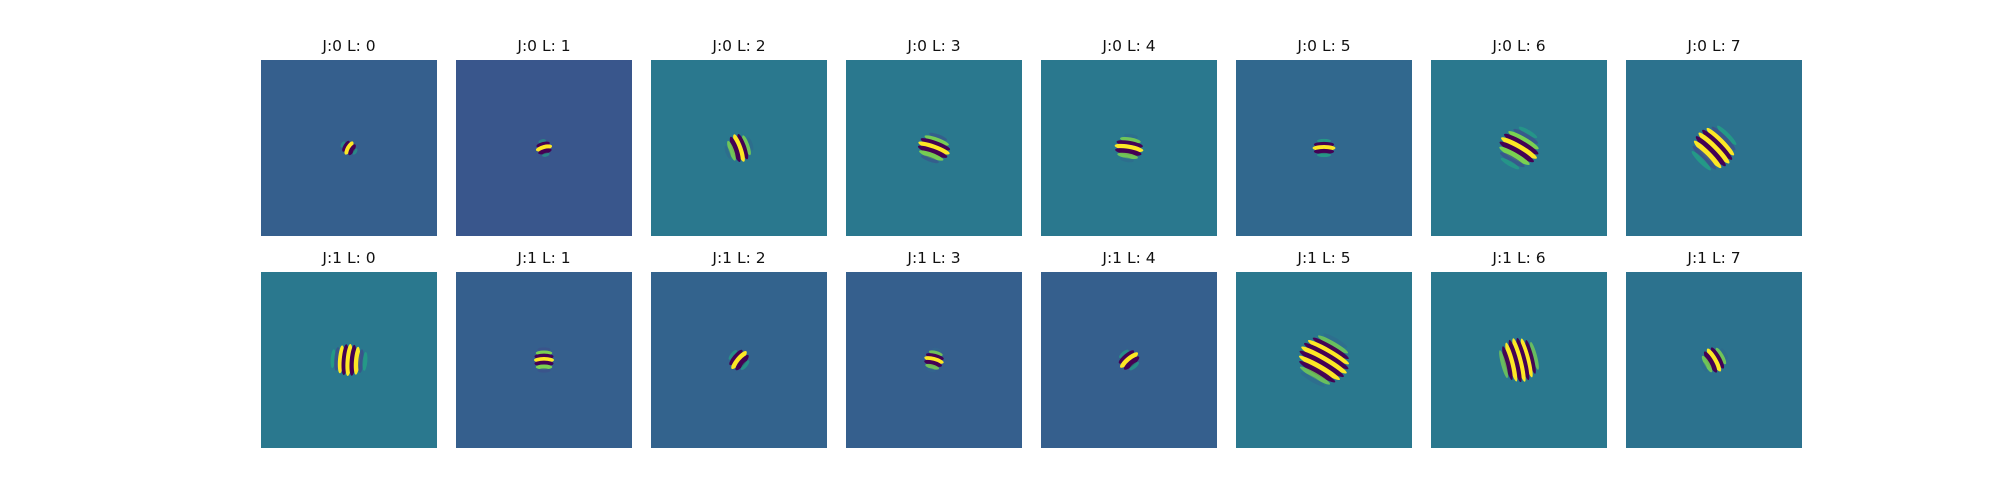 The image size is (2000, 500). I want to click on panel-title: J:0 L: 5, so click(1324, 46).